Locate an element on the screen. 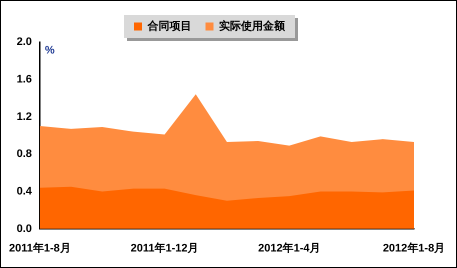  x-tick-label: 2011年1-12月 is located at coordinates (164, 247).